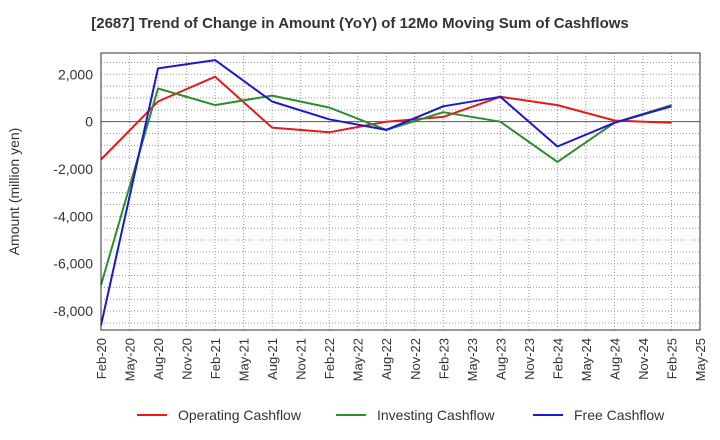 This screenshot has width=720, height=440. What do you see at coordinates (272, 359) in the screenshot?
I see `x-tick-label: Aug-21` at bounding box center [272, 359].